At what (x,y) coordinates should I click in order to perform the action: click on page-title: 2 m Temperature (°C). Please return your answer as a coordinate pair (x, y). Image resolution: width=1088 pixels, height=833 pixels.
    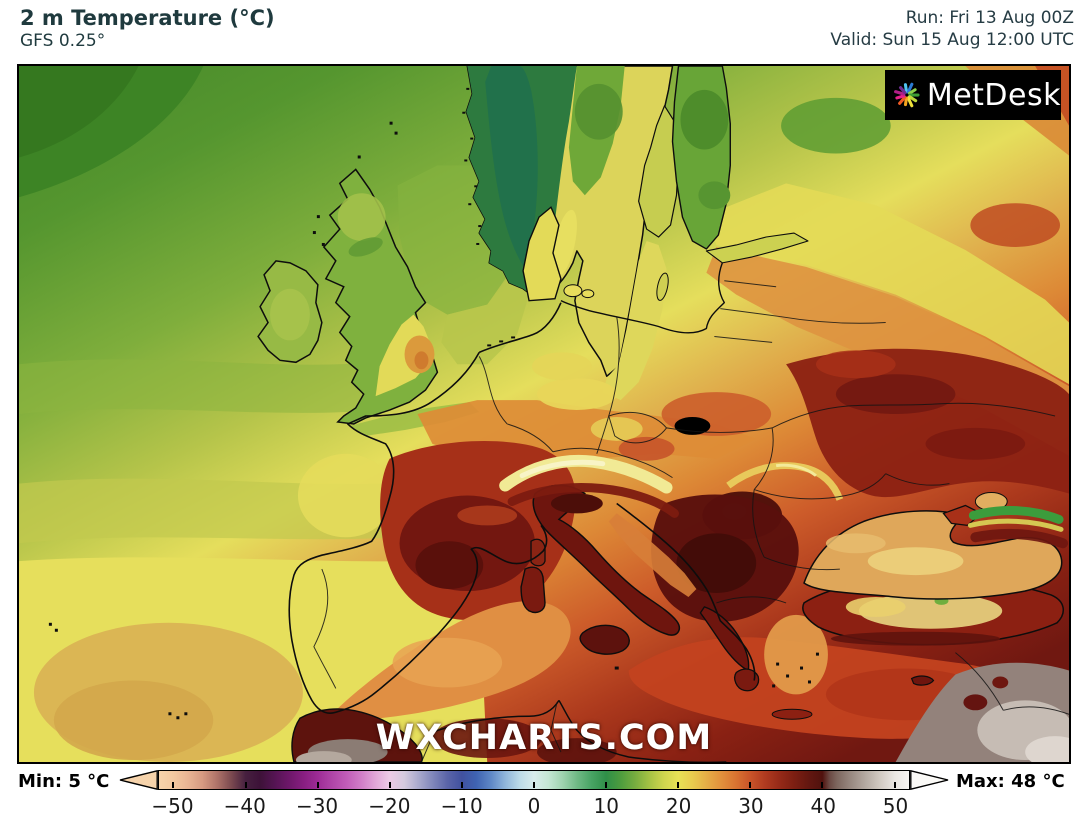
    Looking at the image, I should click on (147, 18).